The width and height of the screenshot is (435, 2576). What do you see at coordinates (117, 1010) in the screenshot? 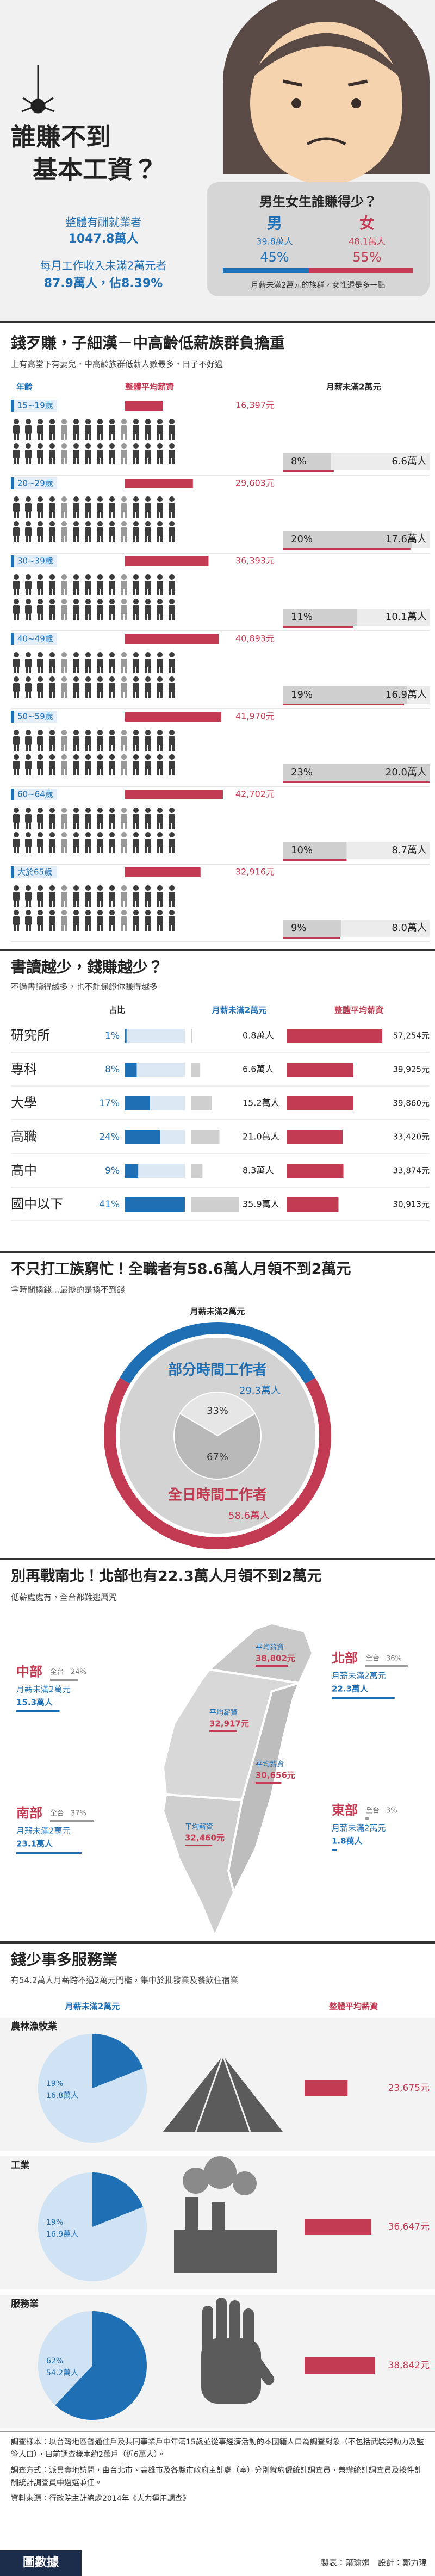
I see `column-header: 占比` at bounding box center [117, 1010].